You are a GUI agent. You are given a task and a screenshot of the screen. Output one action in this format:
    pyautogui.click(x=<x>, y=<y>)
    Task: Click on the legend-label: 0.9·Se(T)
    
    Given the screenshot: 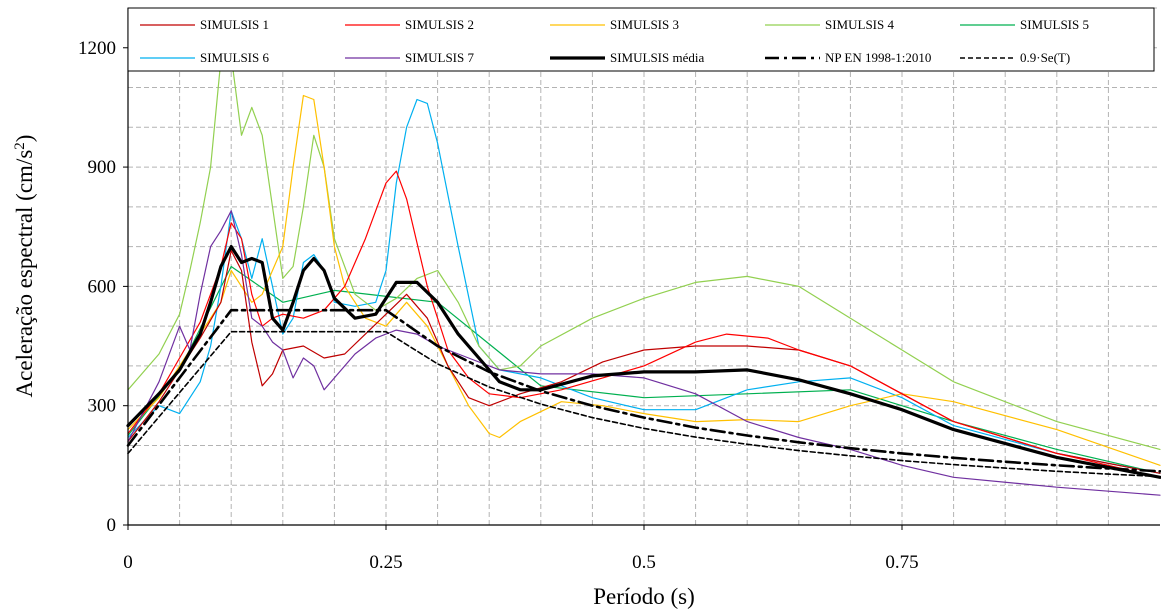 What is the action you would take?
    pyautogui.click(x=1045, y=57)
    